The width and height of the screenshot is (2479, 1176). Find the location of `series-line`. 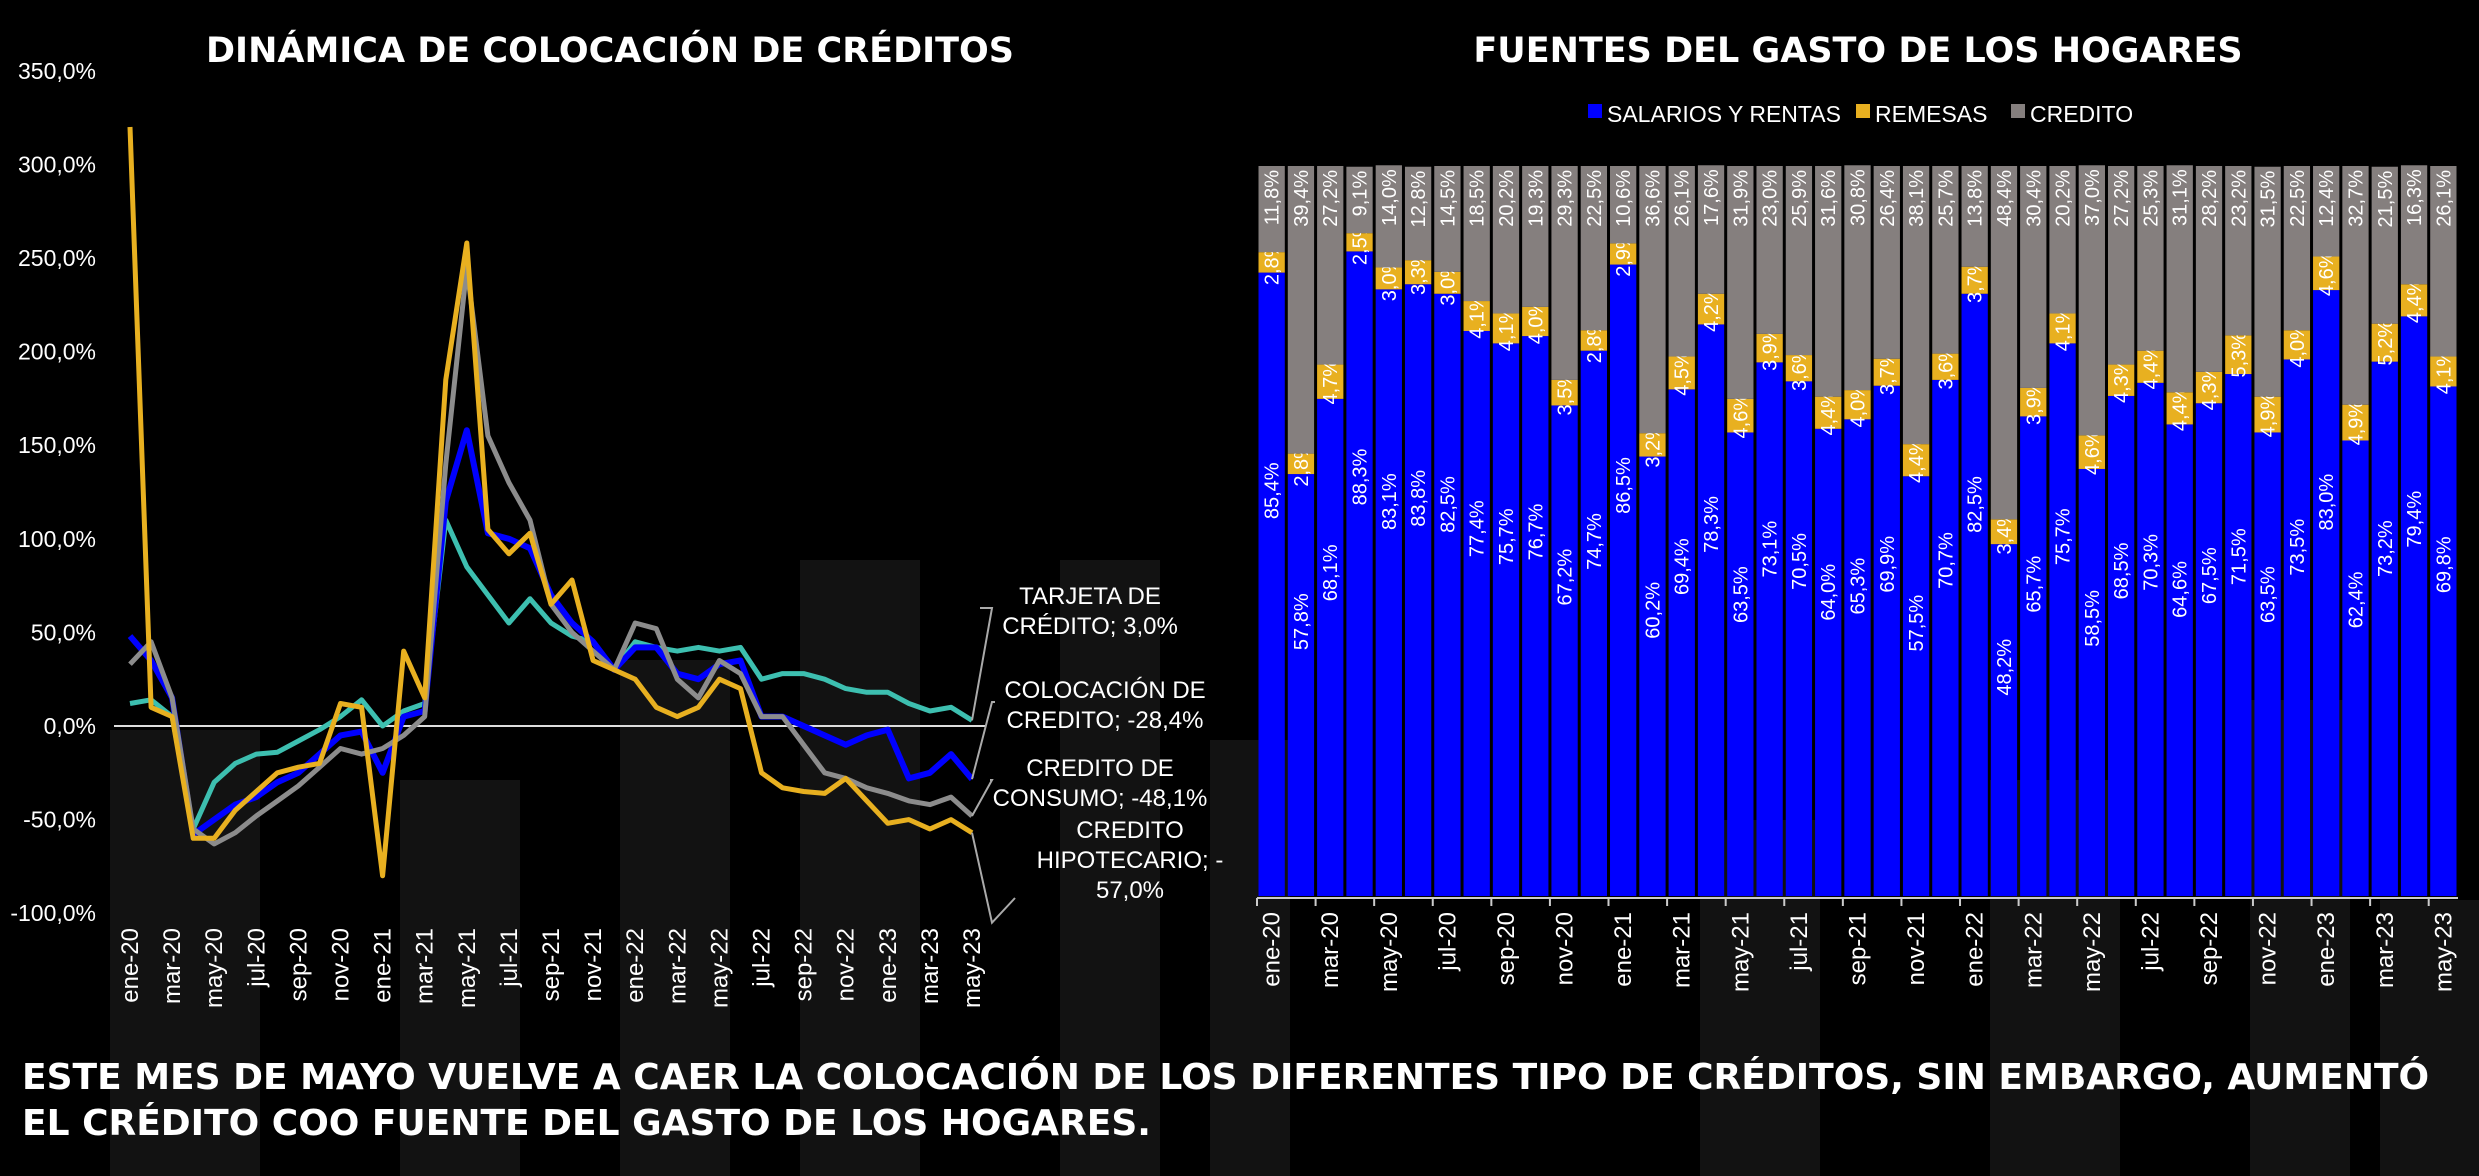

series-line is located at coordinates (551, 674).